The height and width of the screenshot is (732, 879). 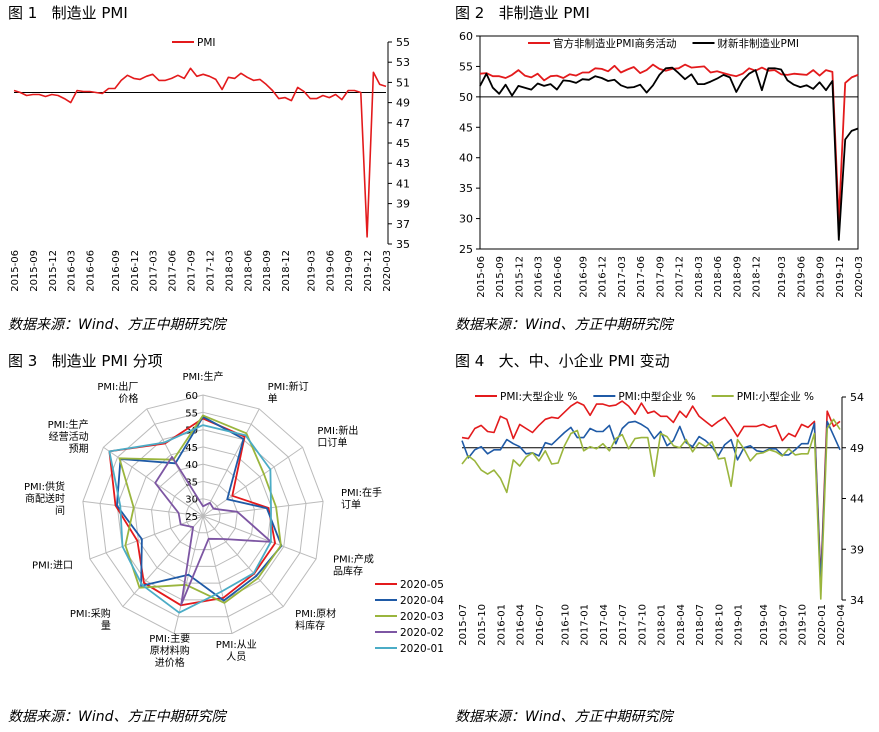 I want to click on radar-axis-label: PMI:生产, so click(x=203, y=376).